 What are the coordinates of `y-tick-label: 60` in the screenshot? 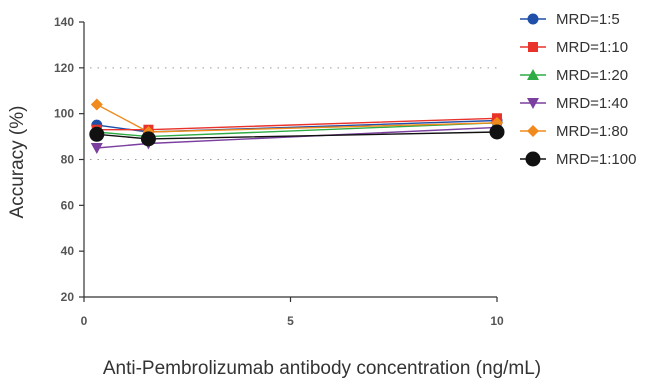 It's located at (68, 205).